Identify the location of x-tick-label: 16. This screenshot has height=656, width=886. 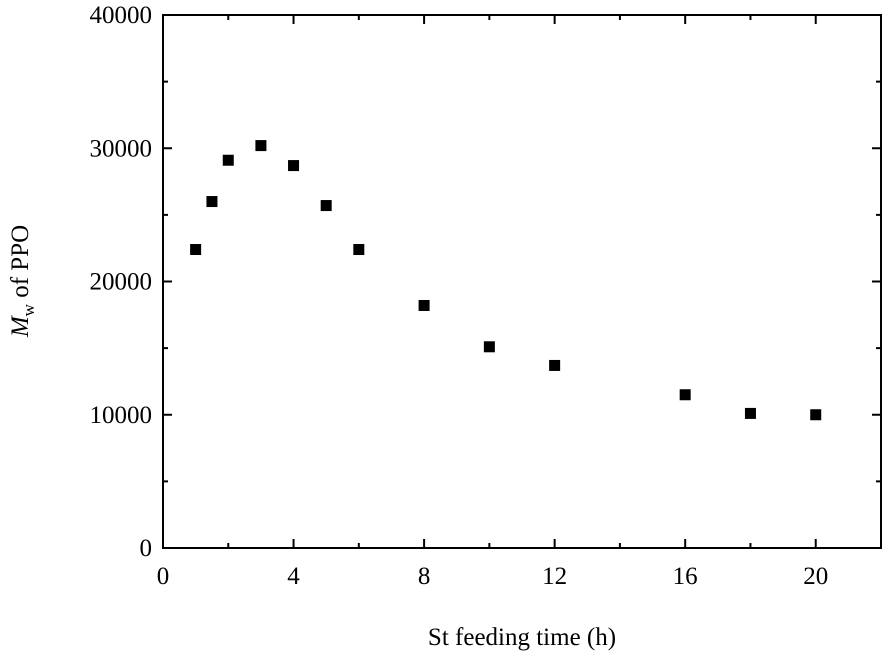
(685, 576).